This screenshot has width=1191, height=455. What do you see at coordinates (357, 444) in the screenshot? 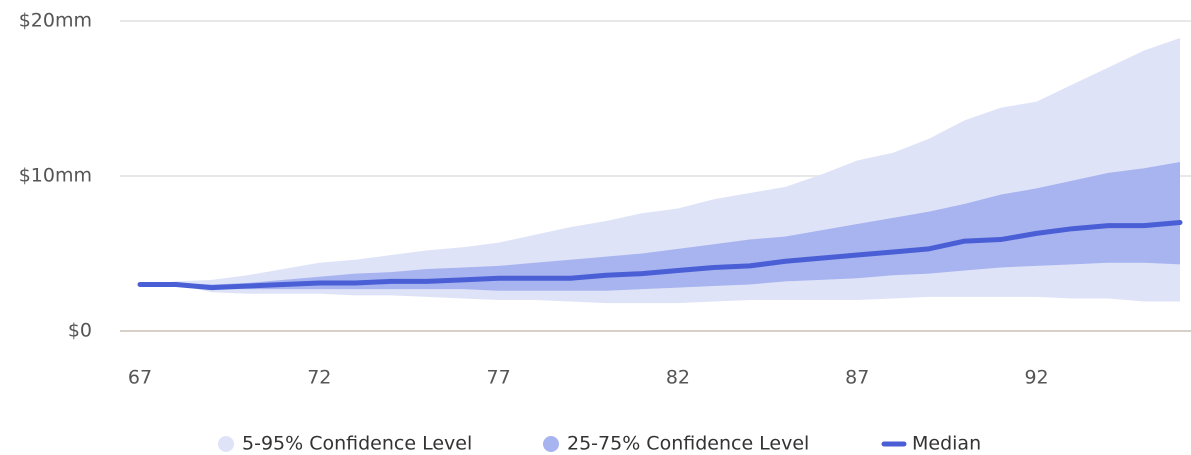
I see `legend-label: 5-95% Confidence Level` at bounding box center [357, 444].